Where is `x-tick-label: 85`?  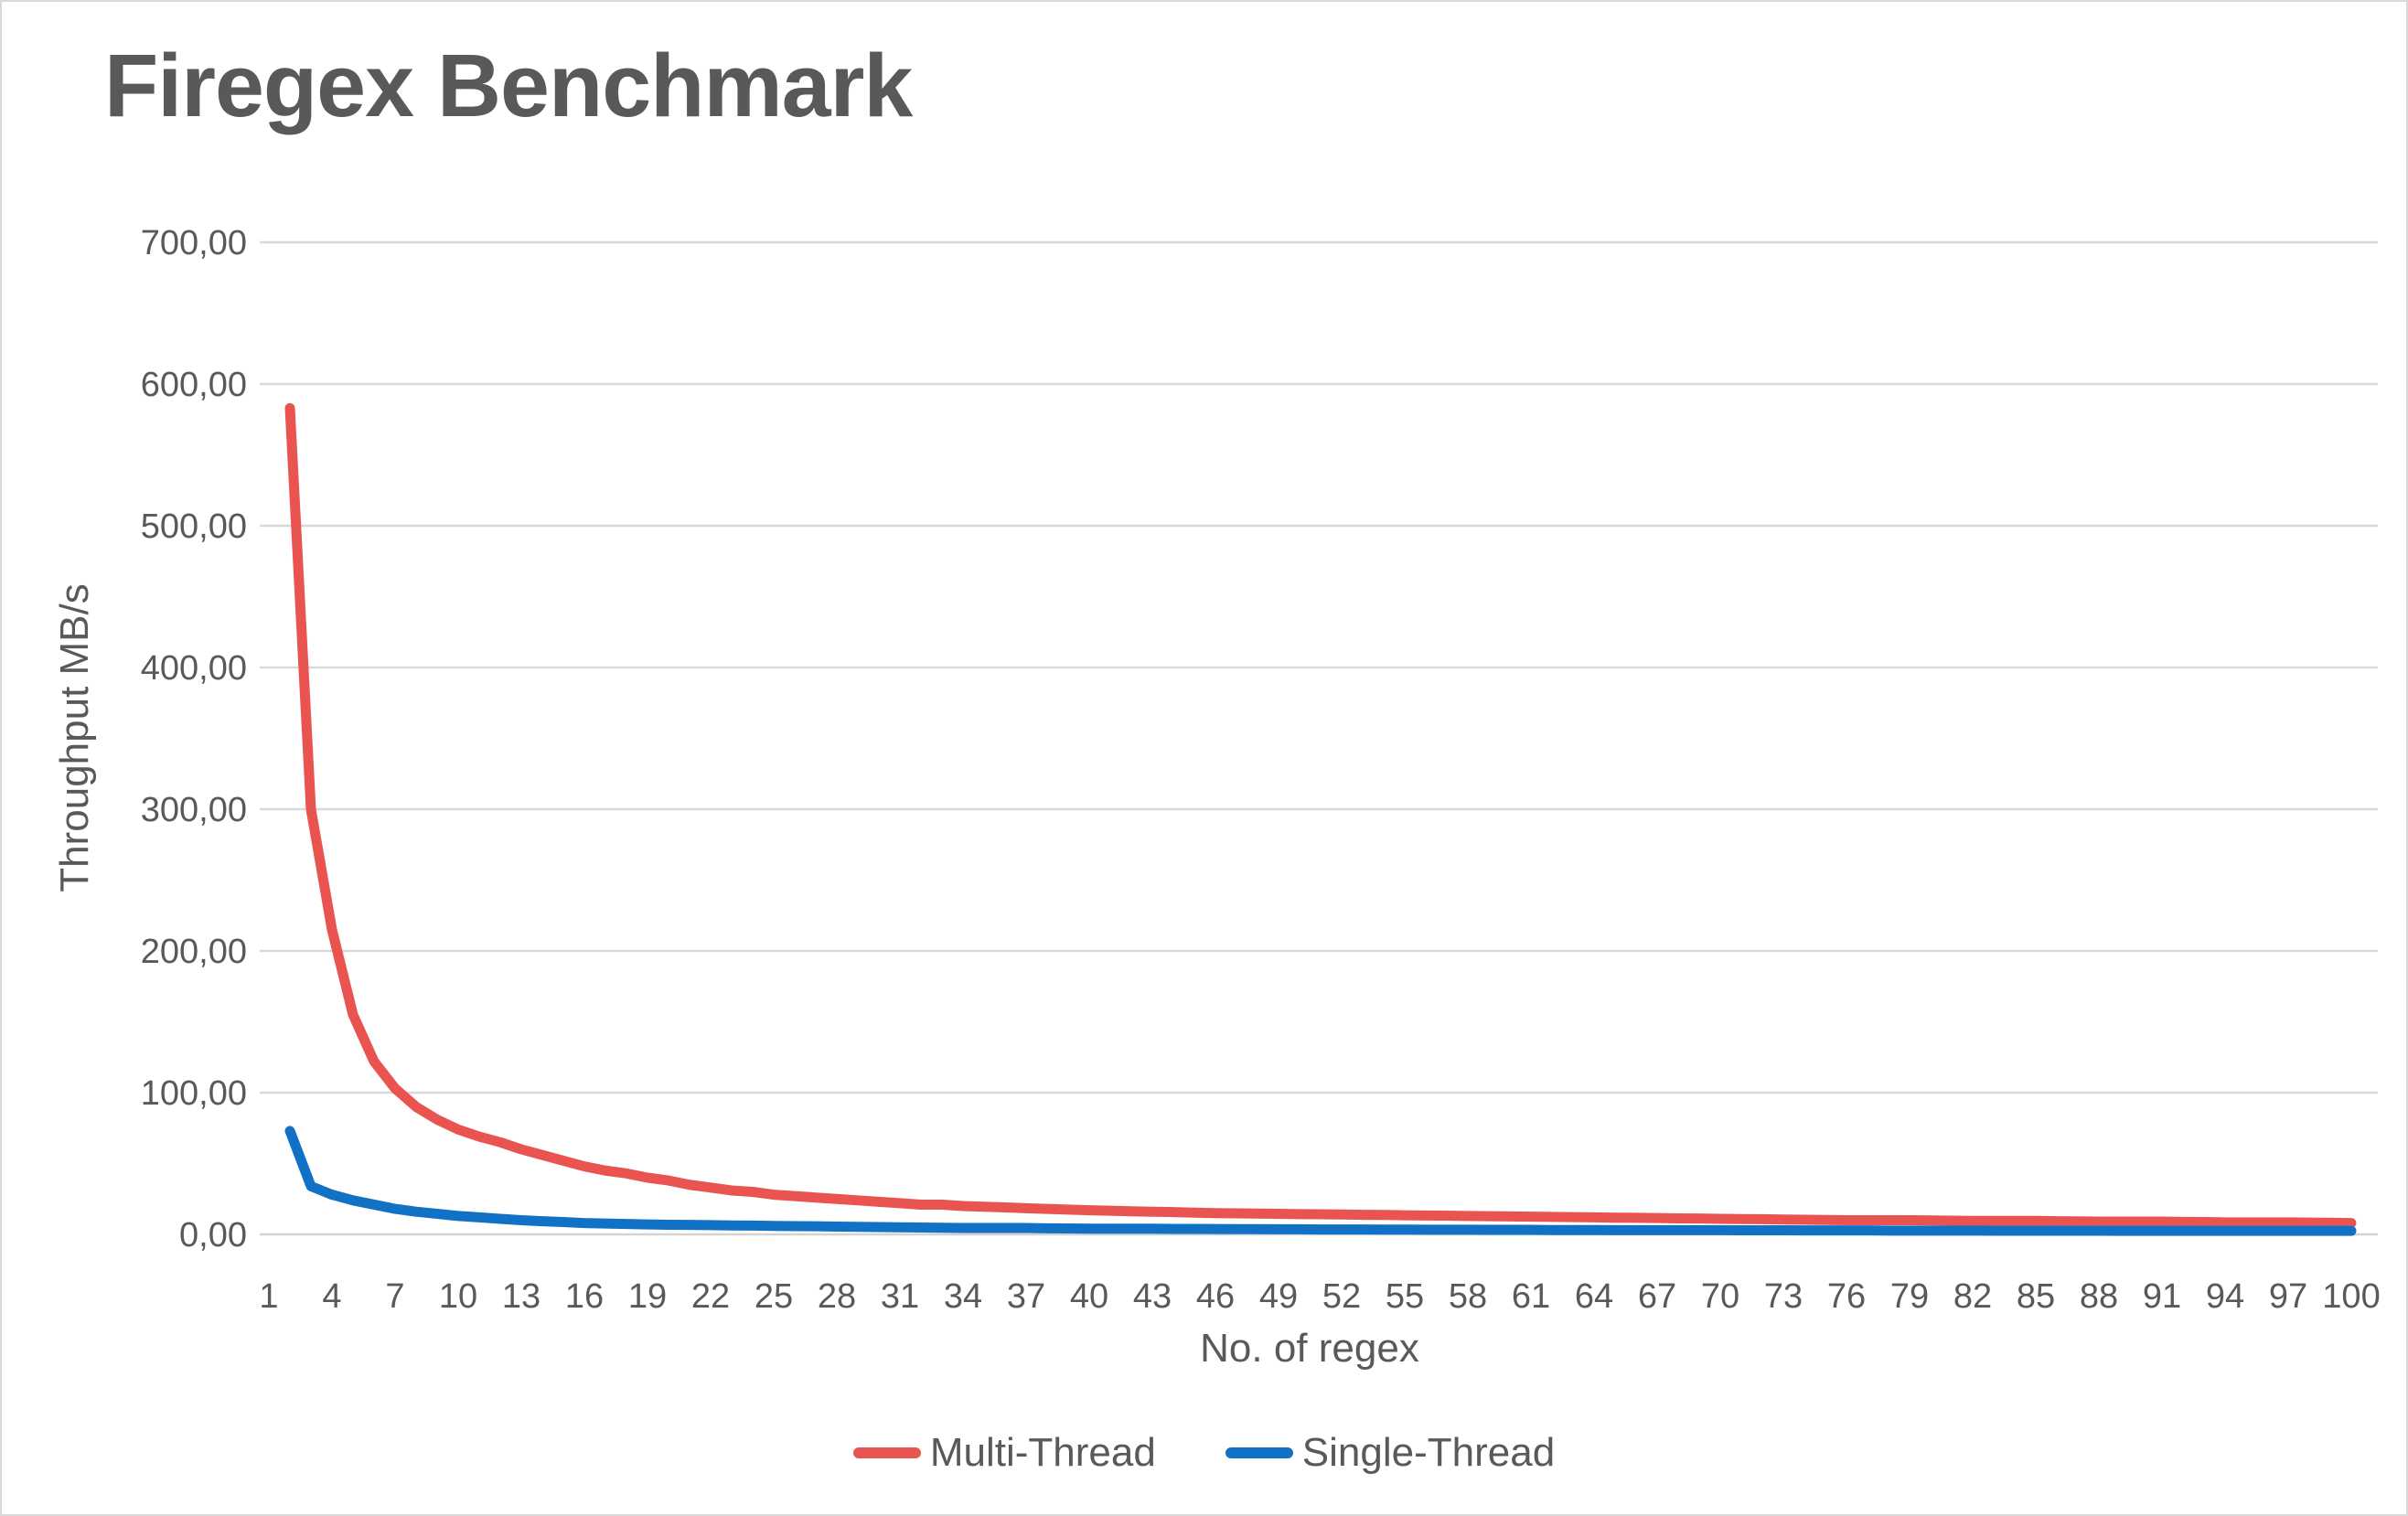 x-tick-label: 85 is located at coordinates (2036, 1296).